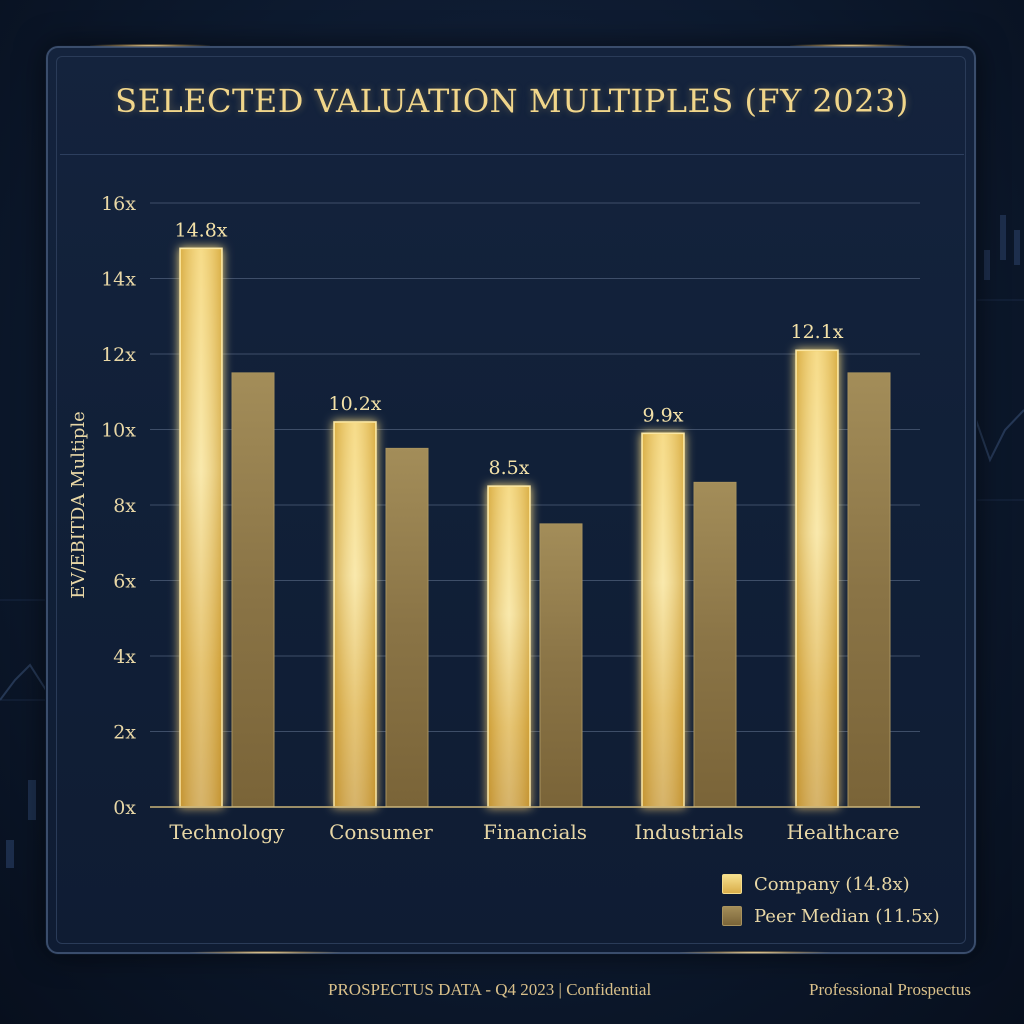 The image size is (1024, 1024). I want to click on y-tick-label-2: 2x, so click(124, 733).